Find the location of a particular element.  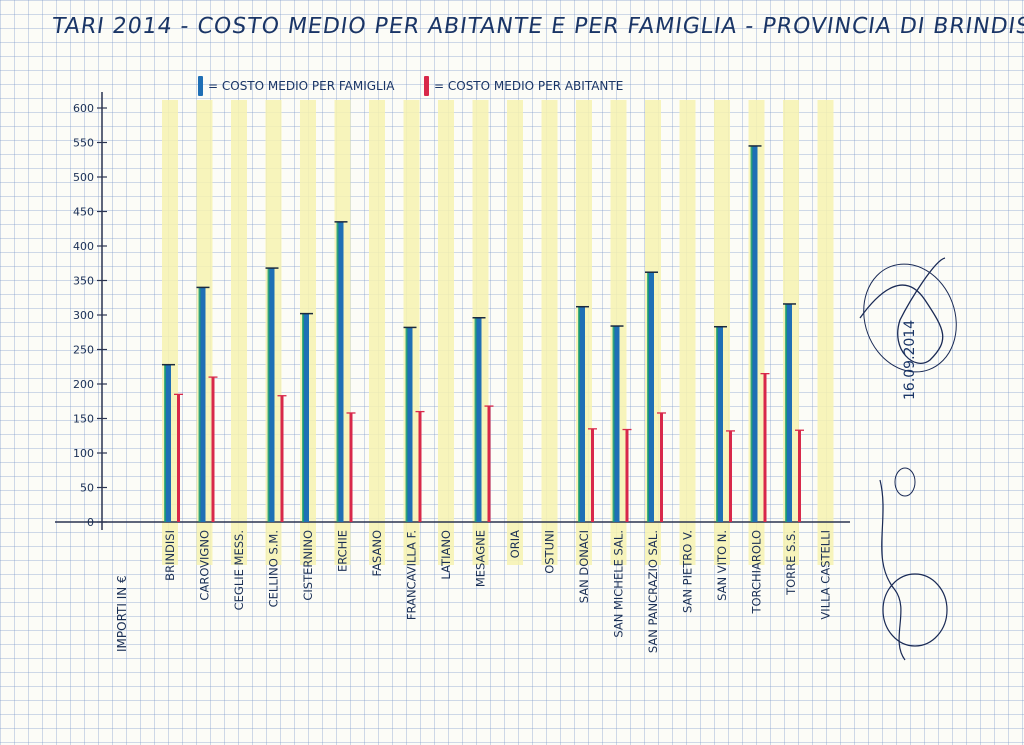

category-label: LATIANO is located at coordinates (446, 555).